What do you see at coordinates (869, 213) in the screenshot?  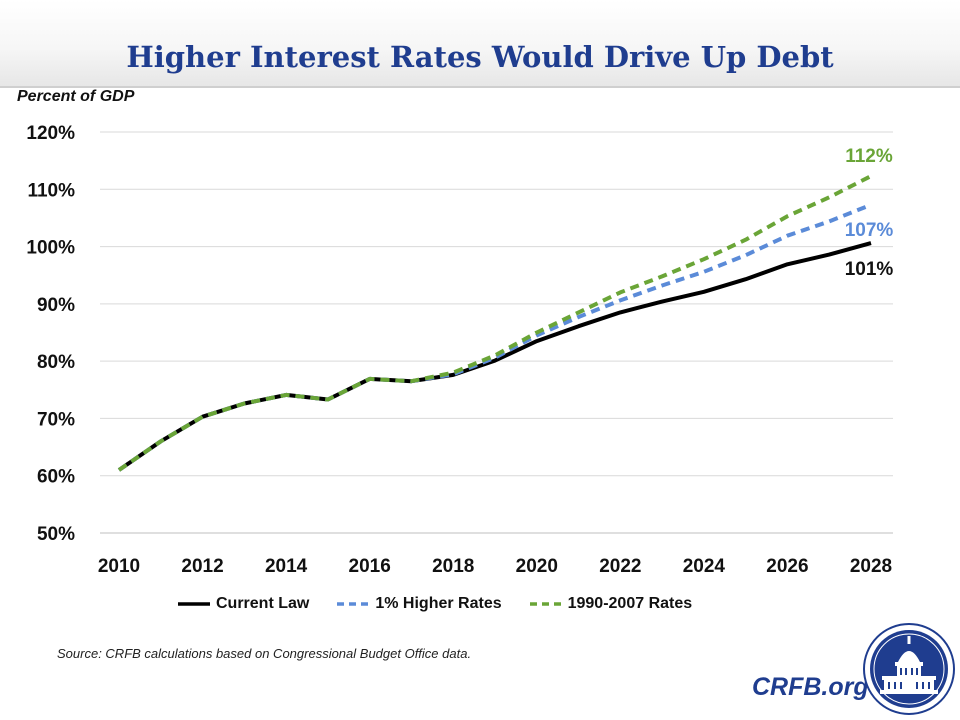 I see `end-labels: 101% 107% 112%` at bounding box center [869, 213].